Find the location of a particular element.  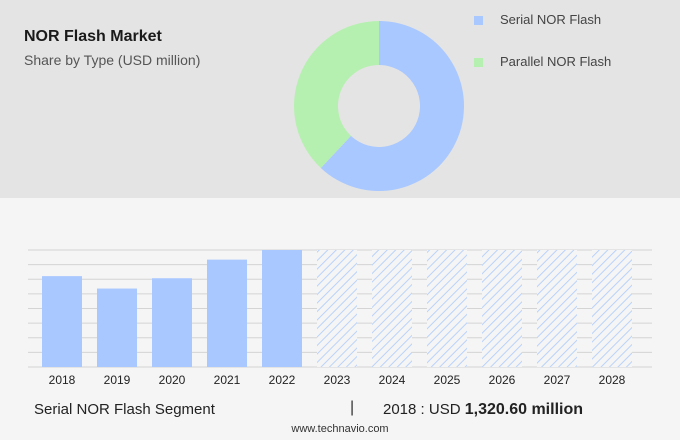

donut-chart is located at coordinates (379, 106).